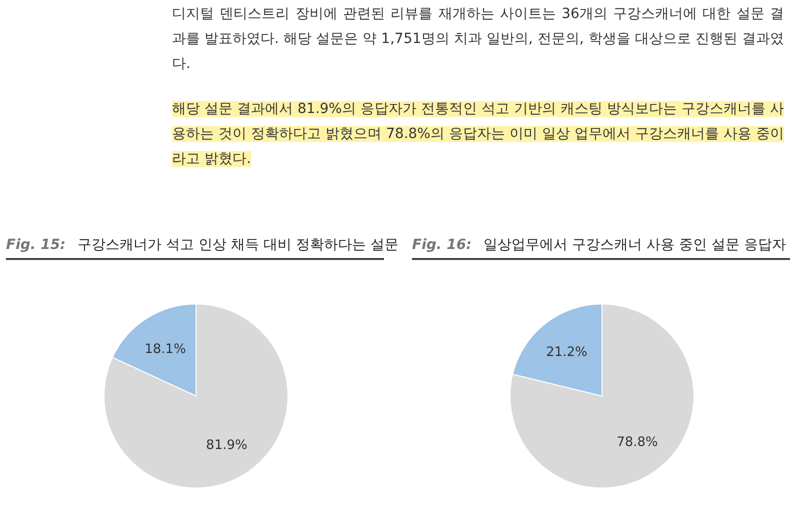 The height and width of the screenshot is (517, 795). Describe the element at coordinates (165, 349) in the screenshot. I see `data-label: 18.1%` at that location.